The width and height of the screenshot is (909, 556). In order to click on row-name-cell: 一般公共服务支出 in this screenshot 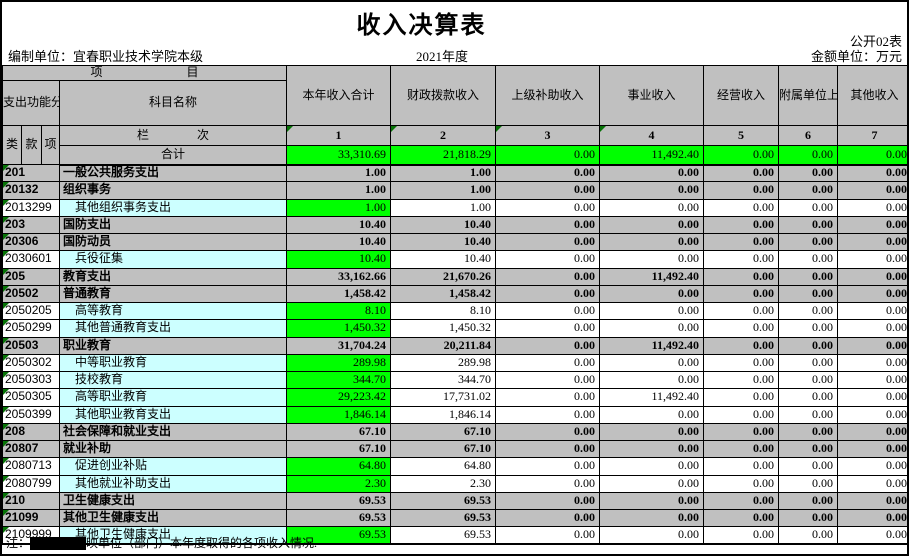, I will do `click(173, 173)`.